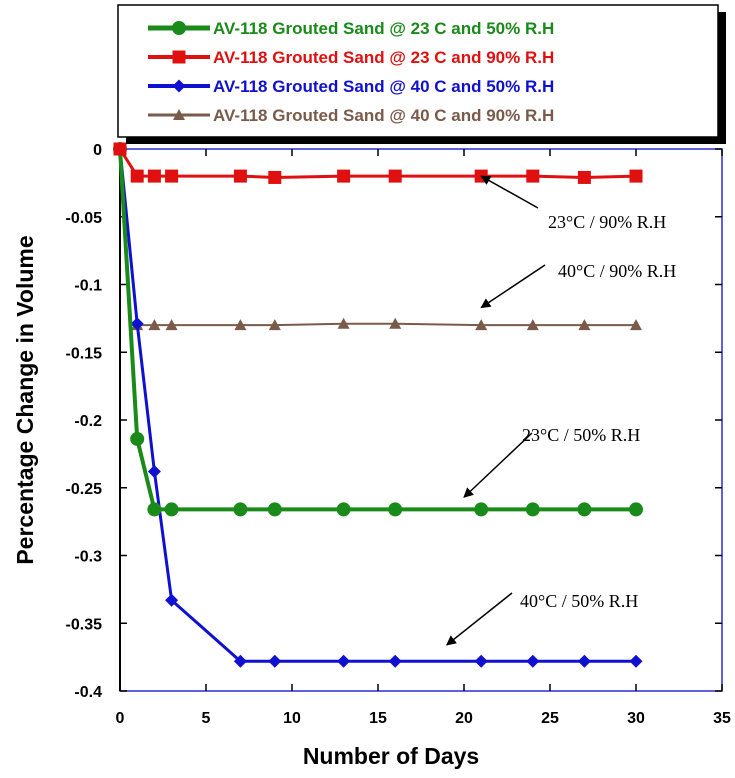  What do you see at coordinates (578, 285) in the screenshot?
I see `annotation: 40°C / 90% R.H` at bounding box center [578, 285].